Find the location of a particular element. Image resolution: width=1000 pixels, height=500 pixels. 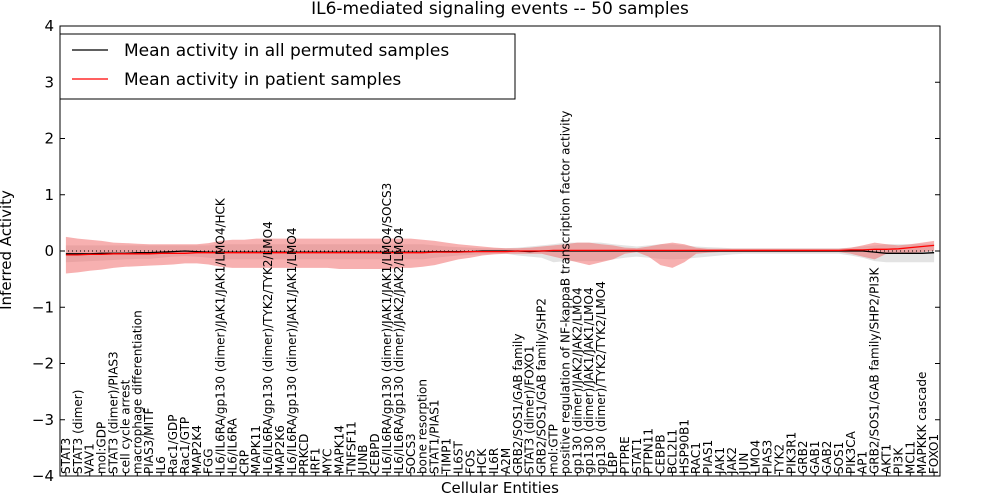

x-tick-label: GRB2 is located at coordinates (803, 457).